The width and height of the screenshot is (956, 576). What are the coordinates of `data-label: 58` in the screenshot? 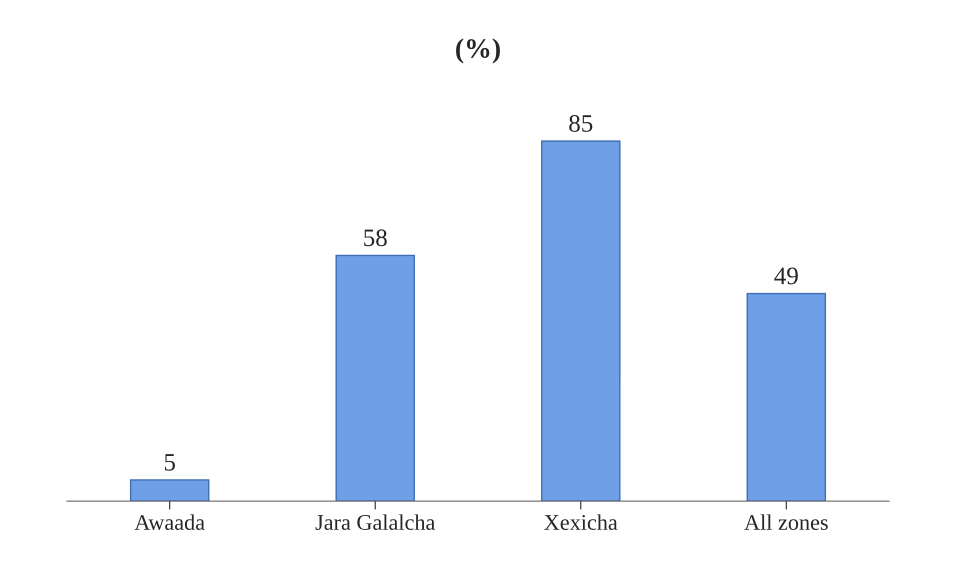 It's located at (375, 237).